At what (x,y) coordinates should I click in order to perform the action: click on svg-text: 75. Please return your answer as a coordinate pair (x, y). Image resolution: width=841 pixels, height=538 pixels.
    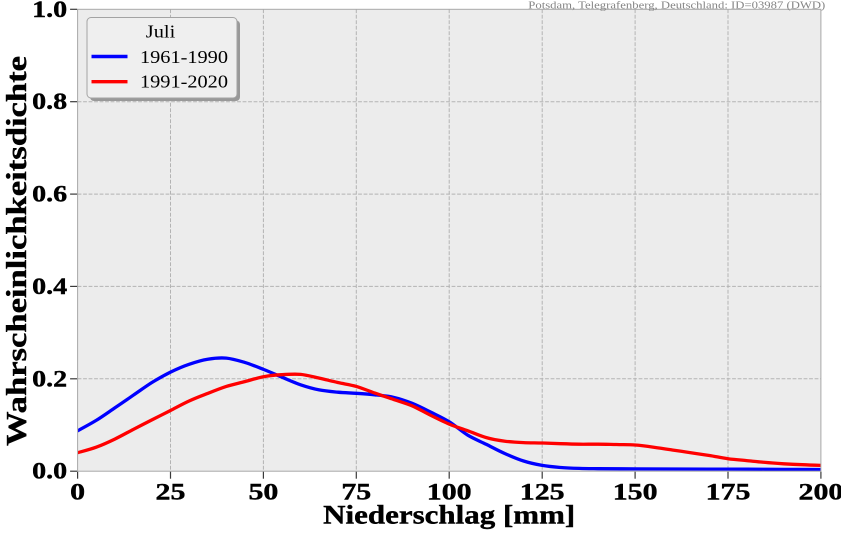
    Looking at the image, I should click on (356, 492).